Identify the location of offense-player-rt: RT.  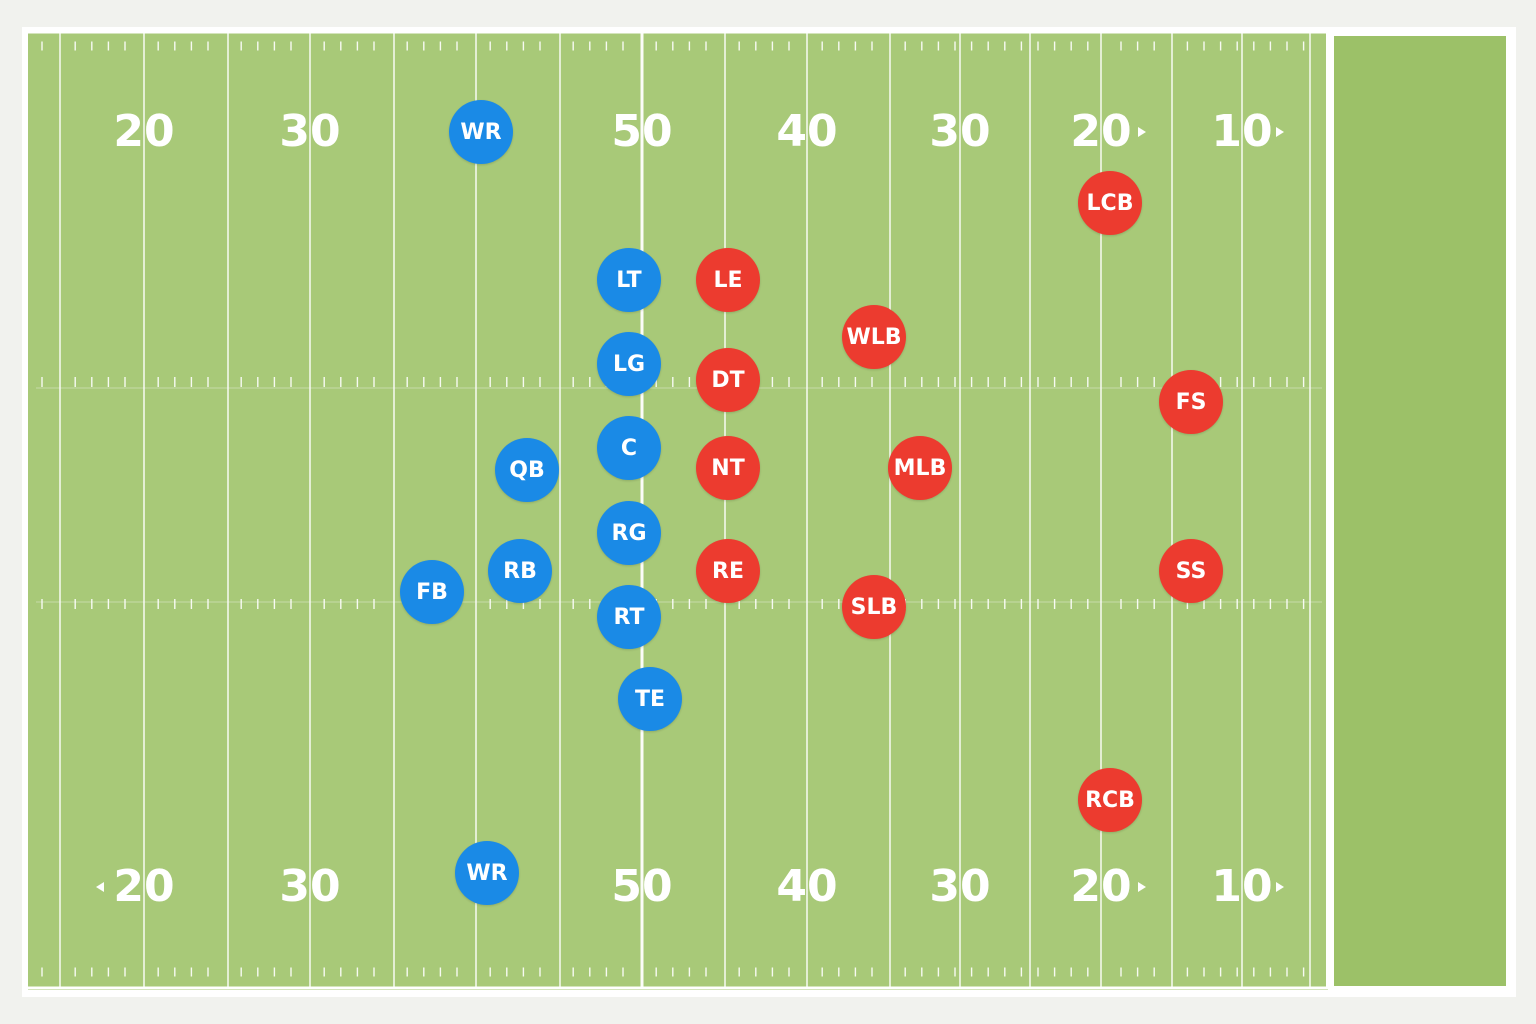
(629, 617).